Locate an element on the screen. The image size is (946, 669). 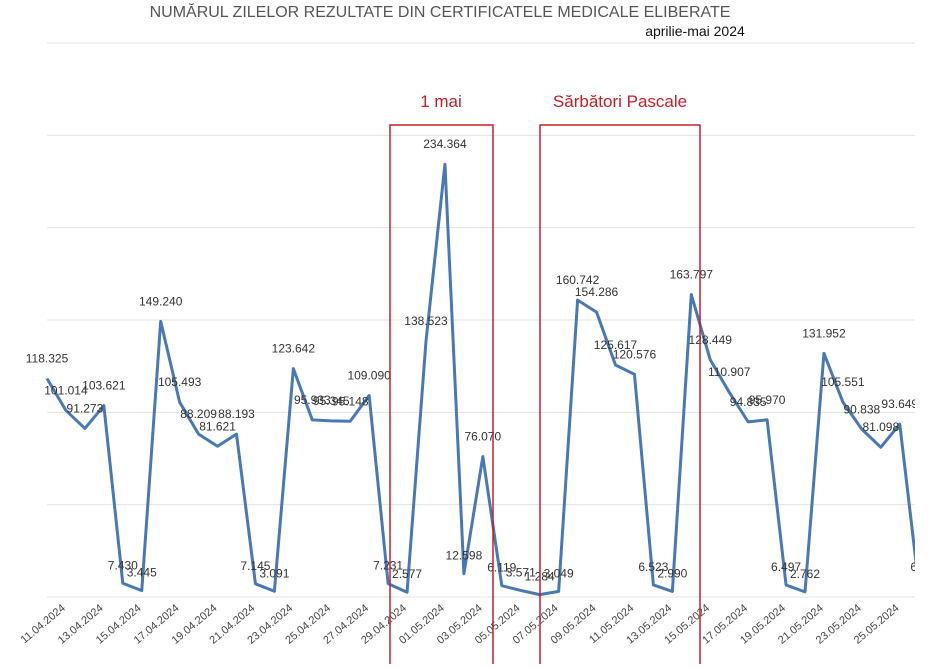
data-label: 12.598 is located at coordinates (464, 556).